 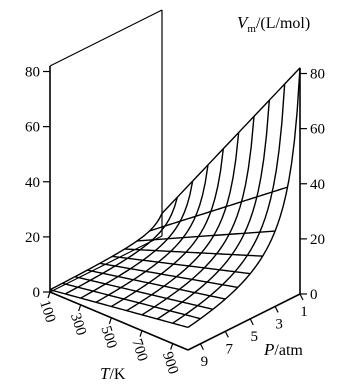 I want to click on z-axis-title-subscript: m, so click(x=251, y=29).